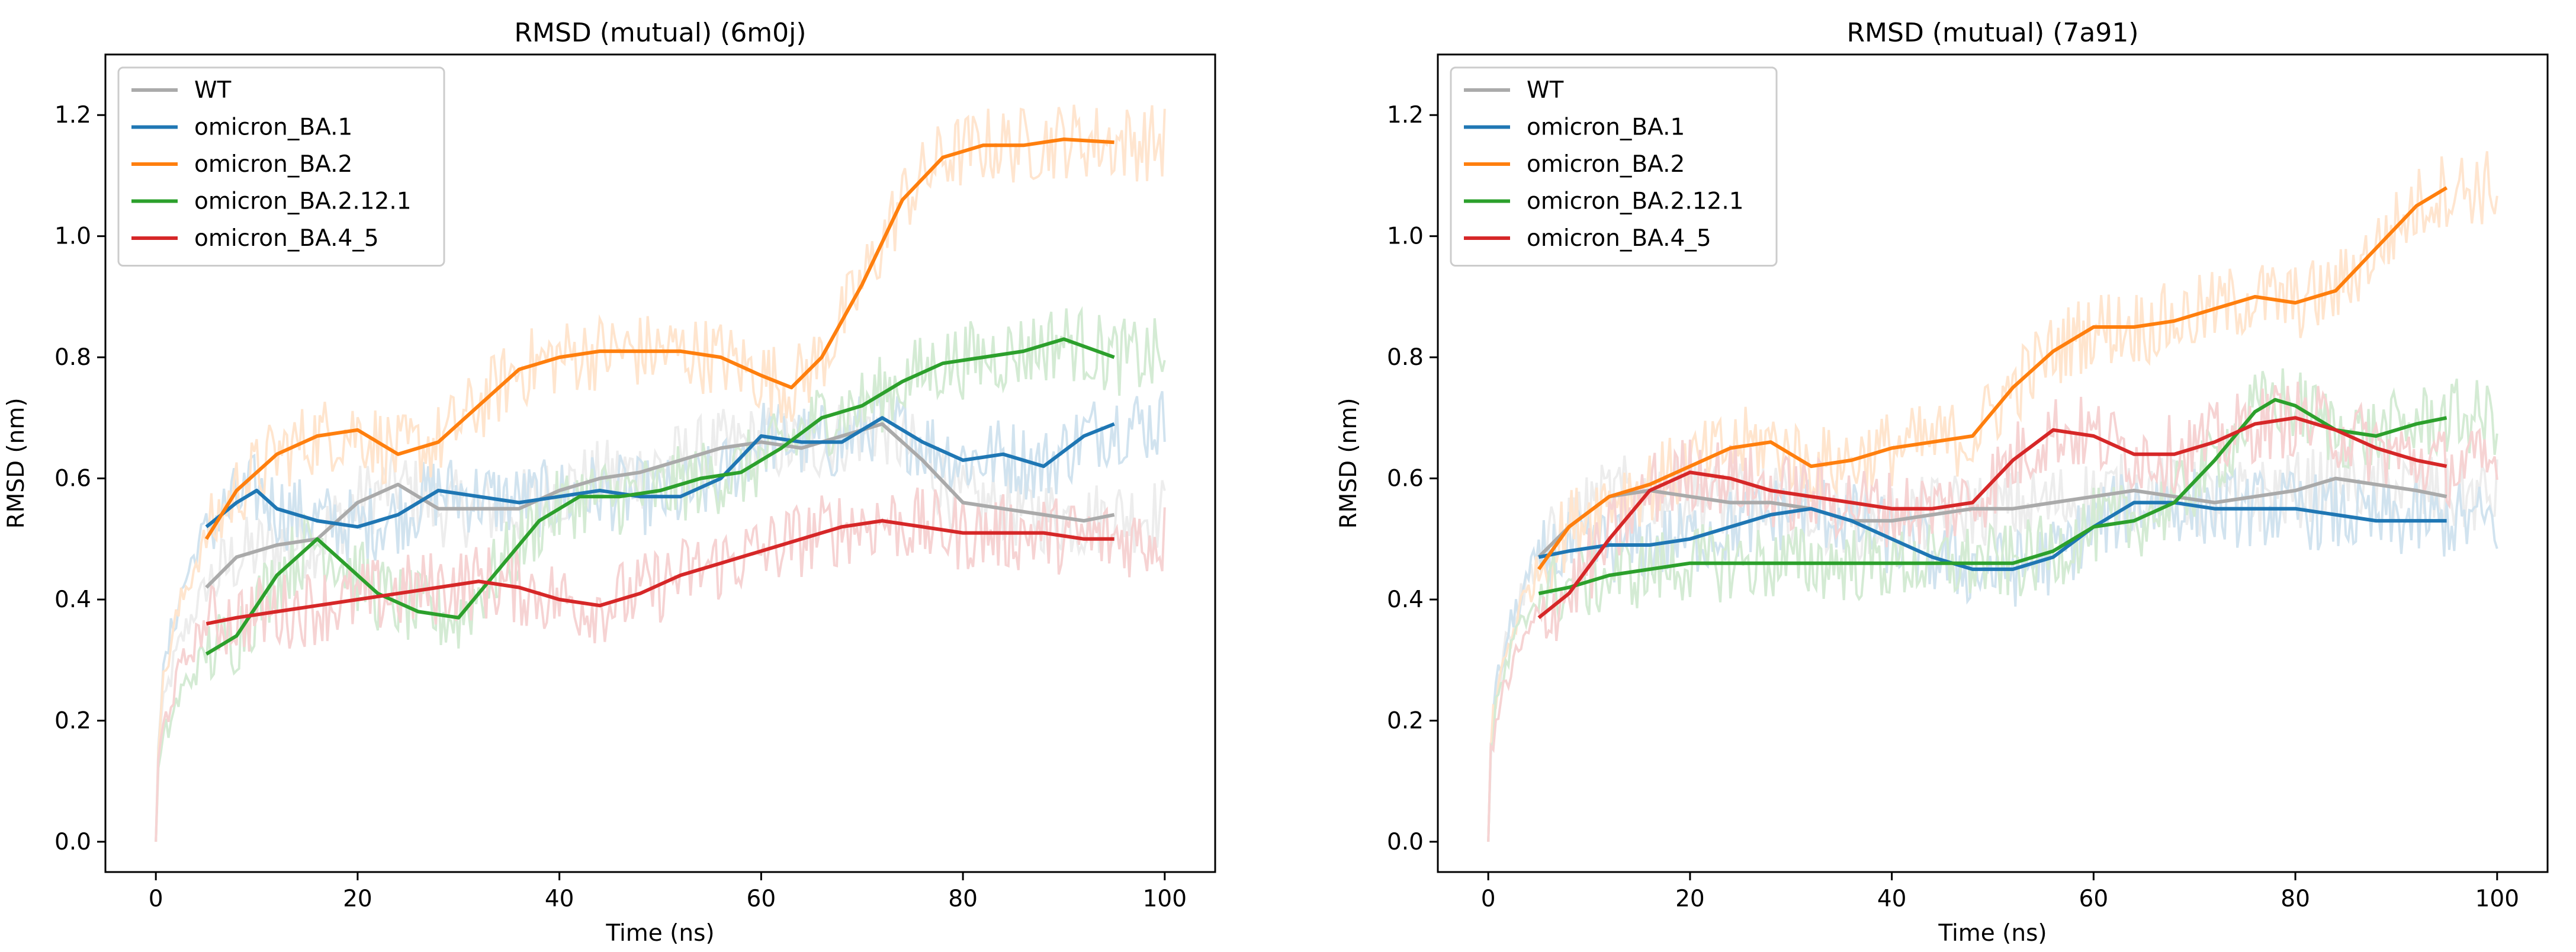 This screenshot has width=2576, height=952. Describe the element at coordinates (660, 33) in the screenshot. I see `chart-title: RMSD (mutual) (6m0j)` at that location.